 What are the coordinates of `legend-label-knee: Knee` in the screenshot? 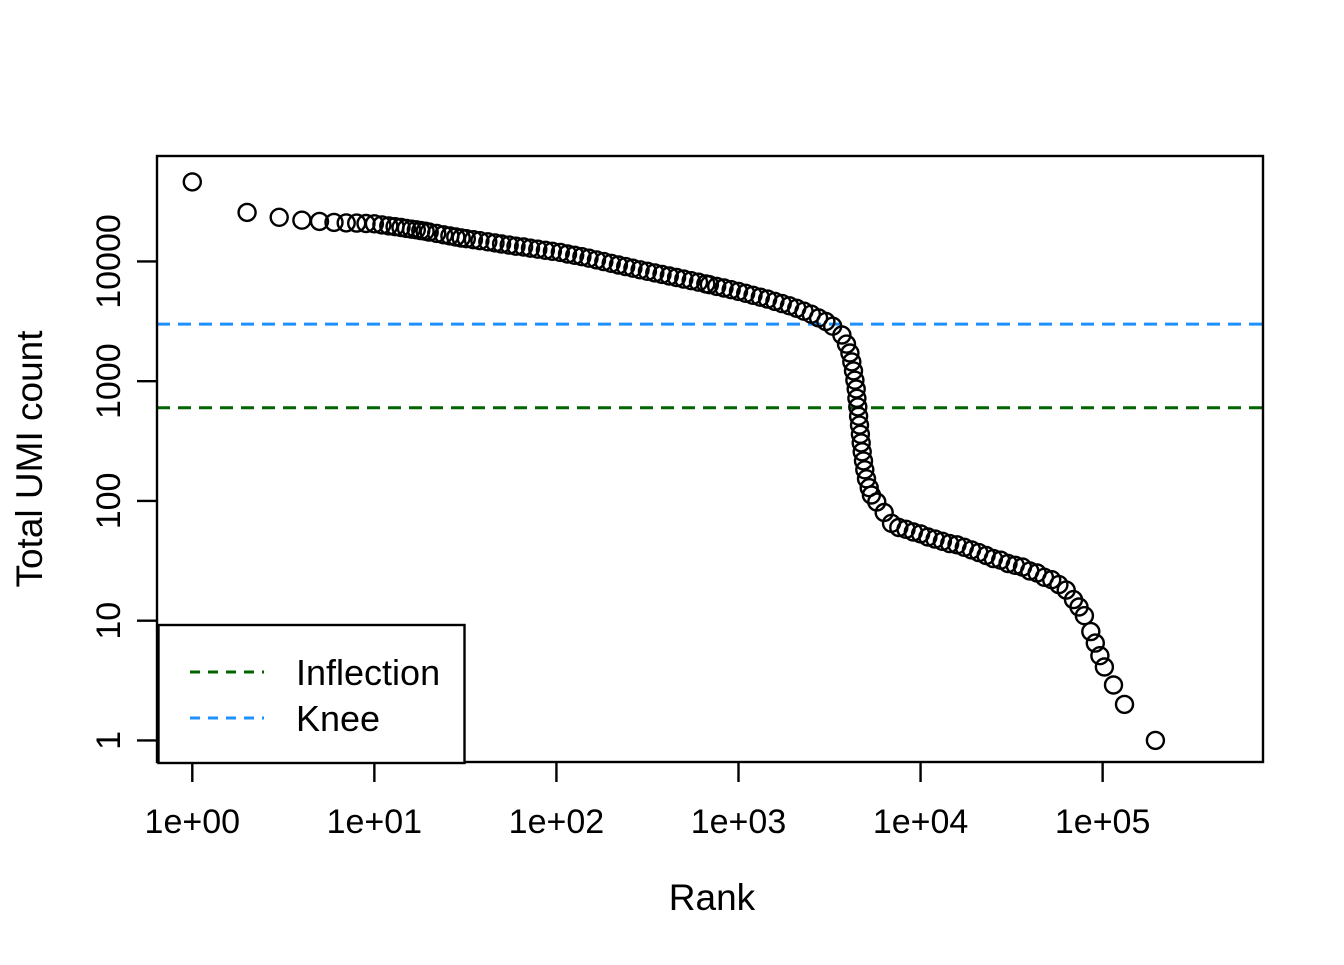 It's located at (338, 718).